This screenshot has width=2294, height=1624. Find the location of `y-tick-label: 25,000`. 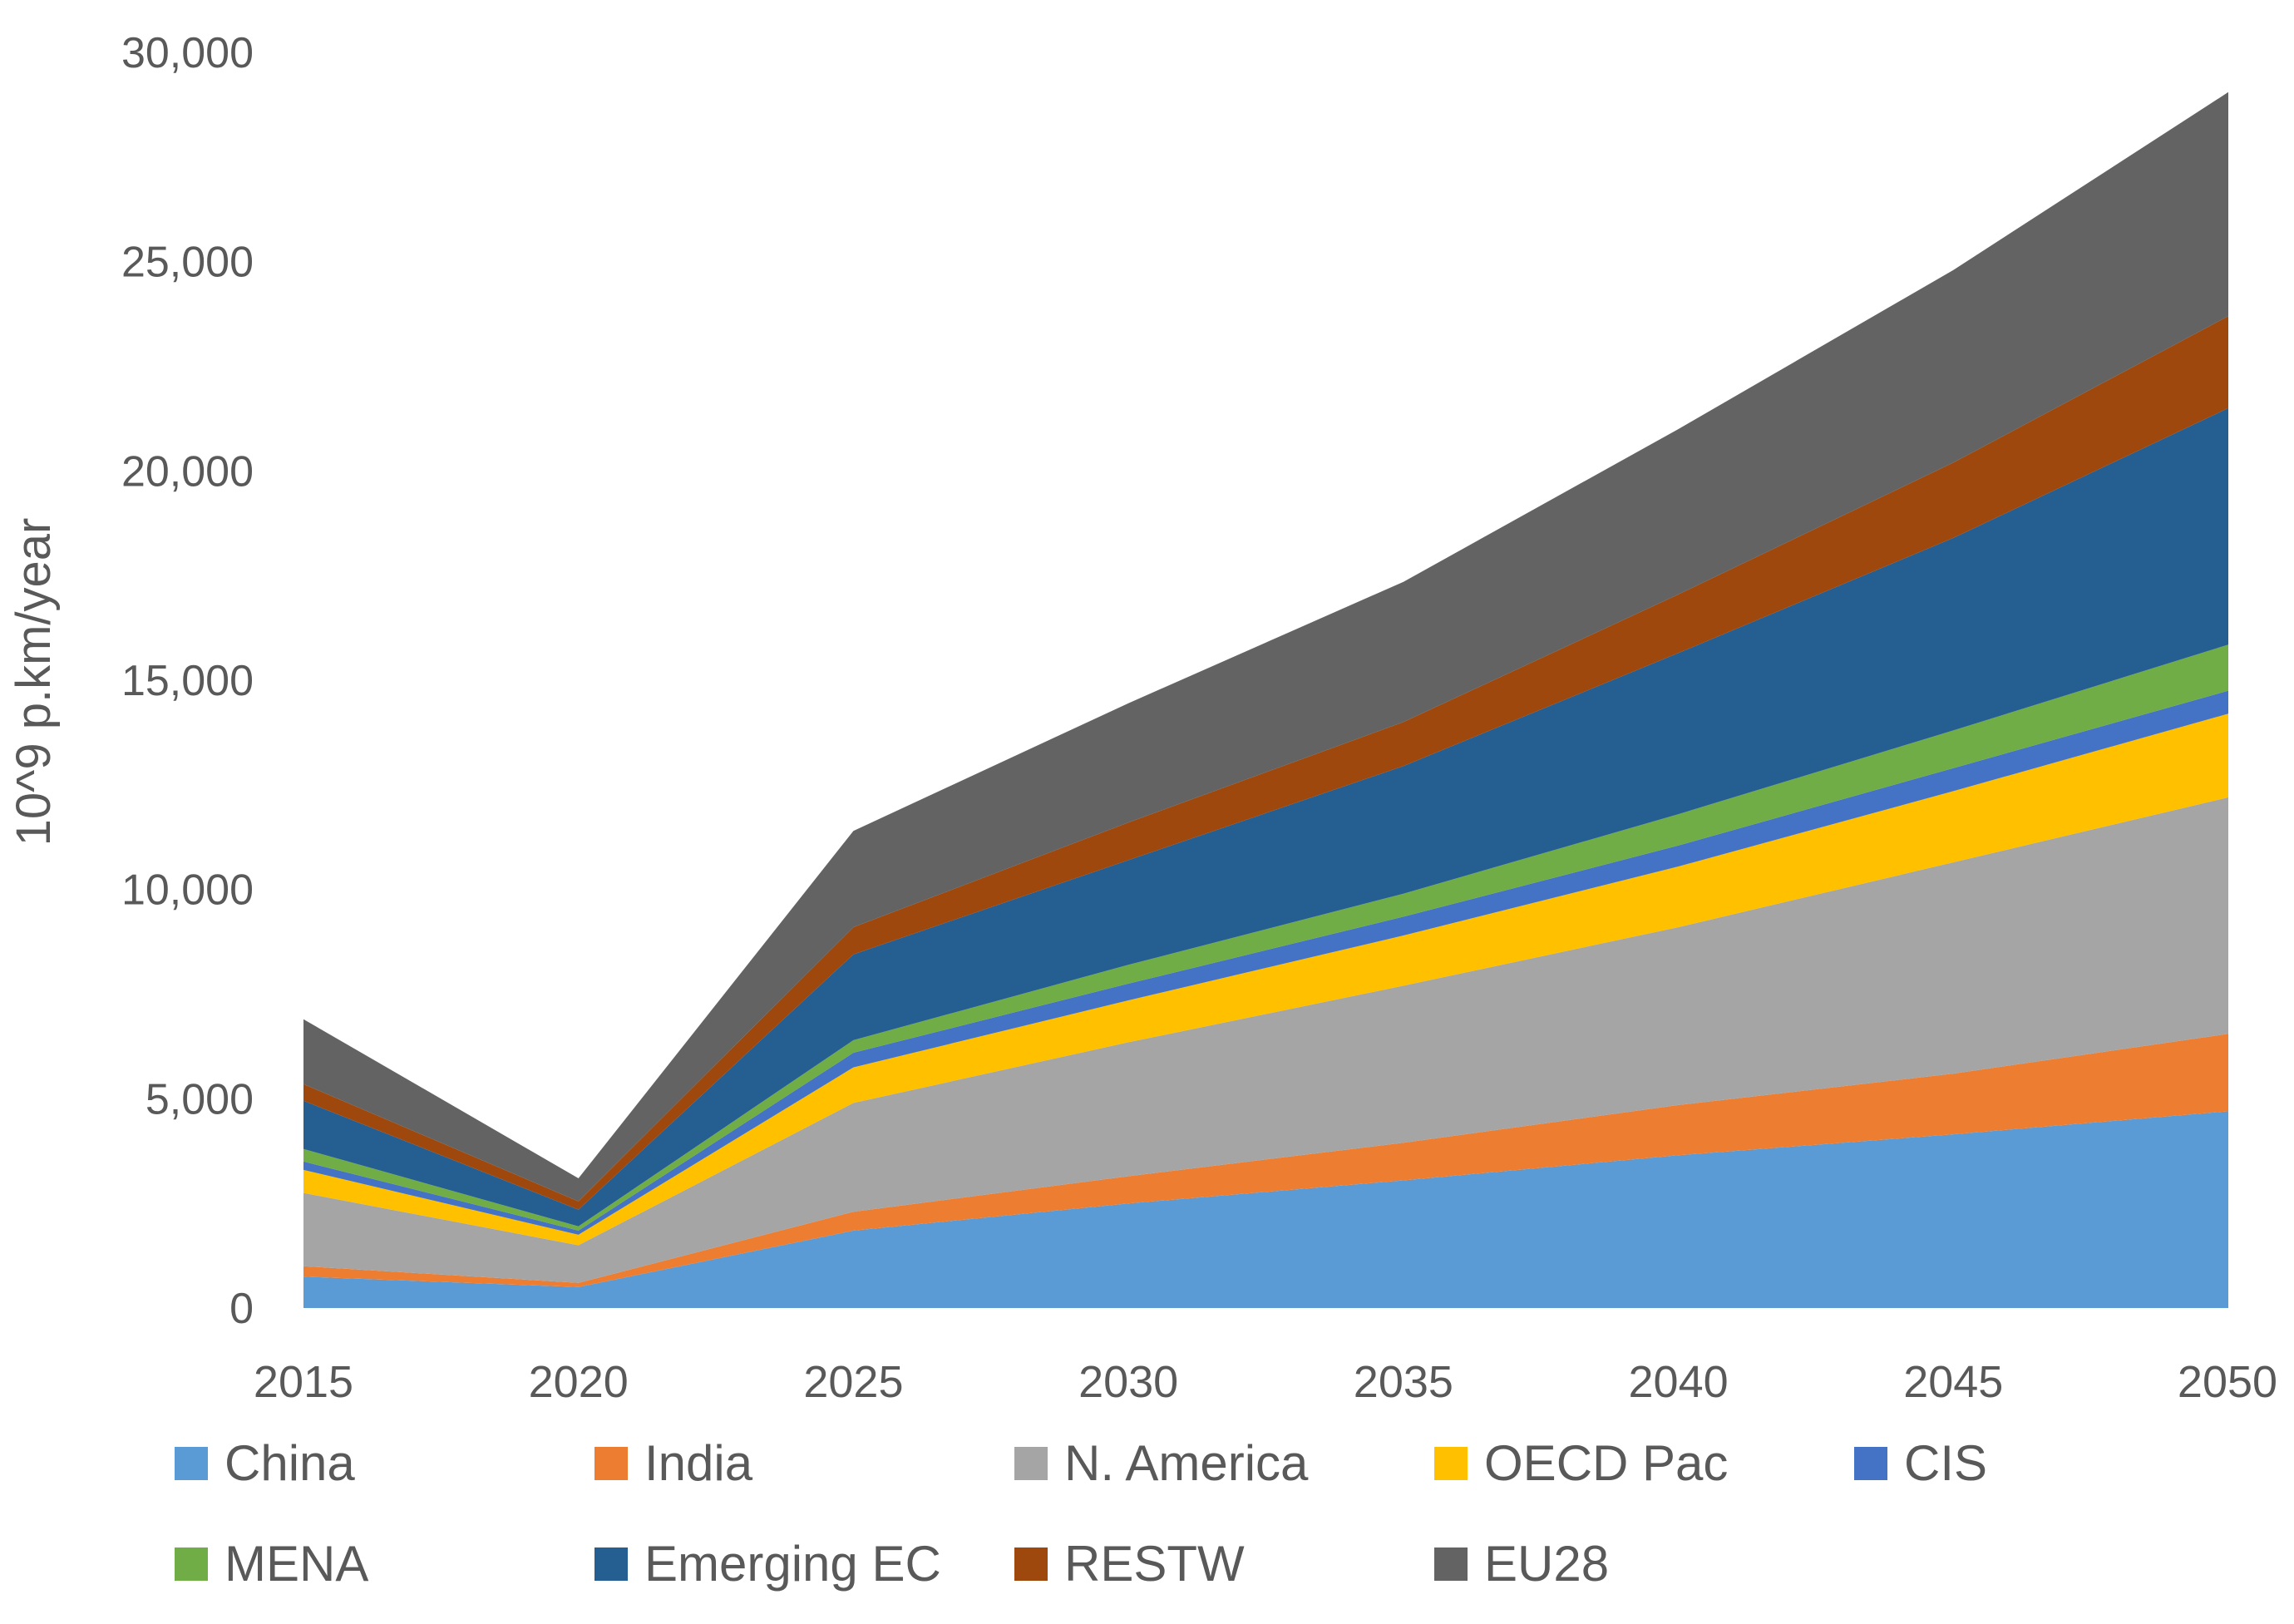

y-tick-label: 25,000 is located at coordinates (187, 263).